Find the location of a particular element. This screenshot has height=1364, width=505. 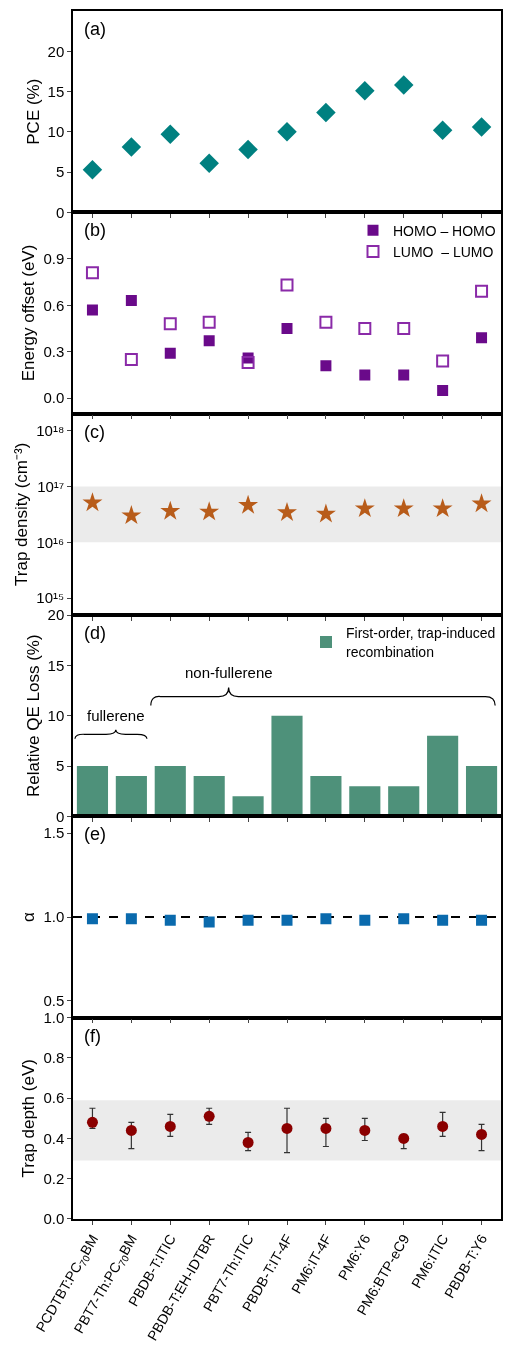

annotation: (b) is located at coordinates (95, 230).